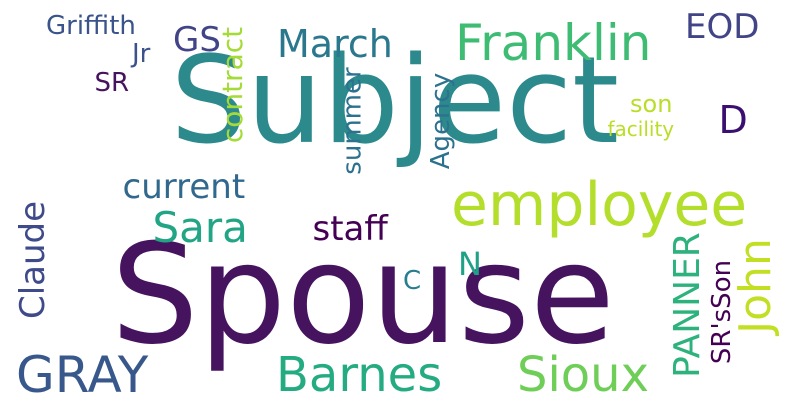 Image resolution: width=790 pixels, height=405 pixels. Describe the element at coordinates (470, 264) in the screenshot. I see `word-n: N` at that location.